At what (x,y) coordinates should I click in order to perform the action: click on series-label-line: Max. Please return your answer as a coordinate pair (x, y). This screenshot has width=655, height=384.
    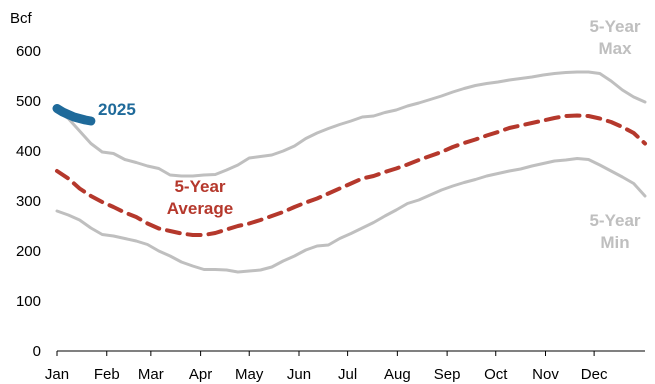
    Looking at the image, I should click on (615, 48).